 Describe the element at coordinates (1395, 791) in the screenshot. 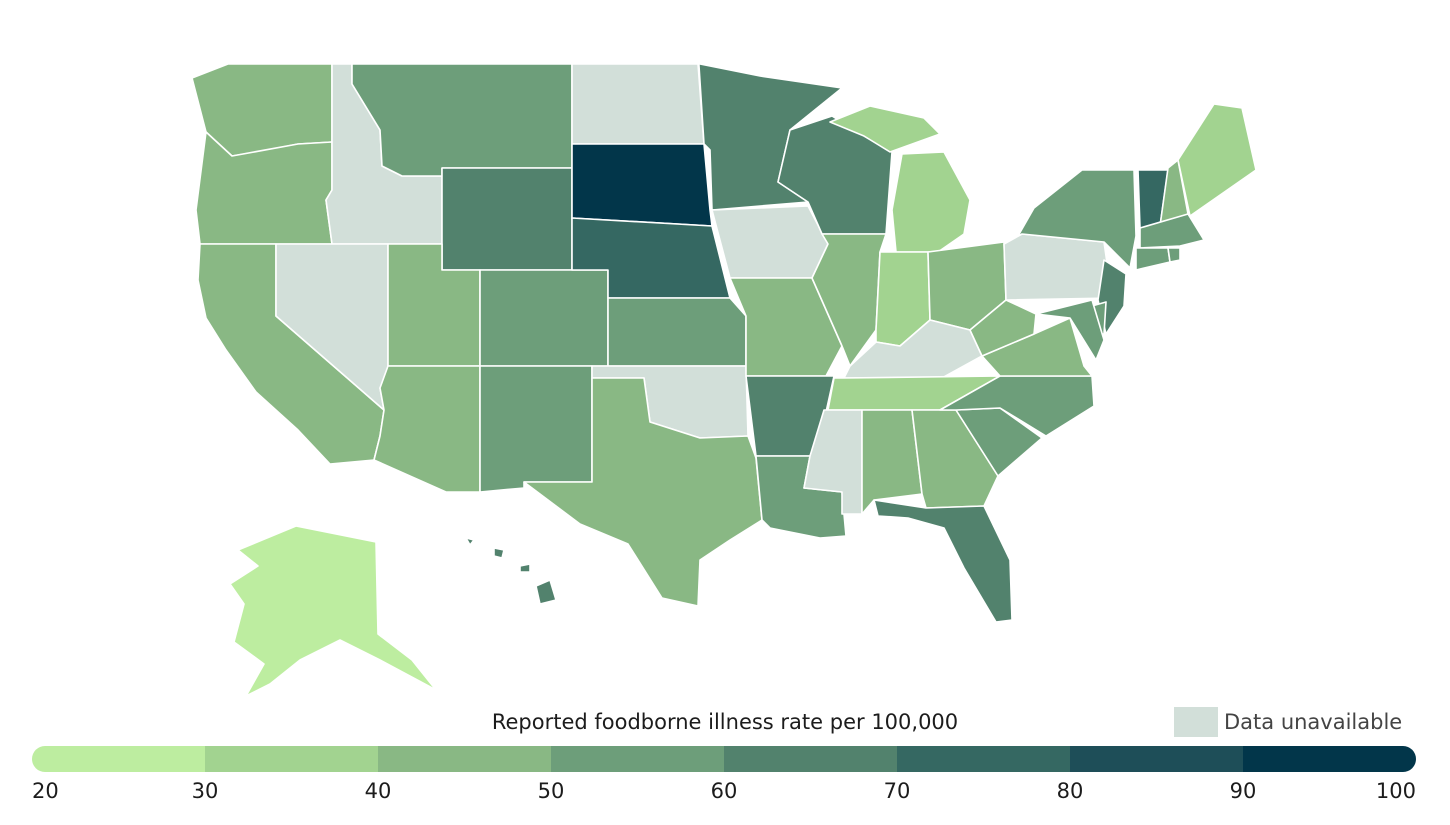

I see `legend-tick-label: 100` at that location.